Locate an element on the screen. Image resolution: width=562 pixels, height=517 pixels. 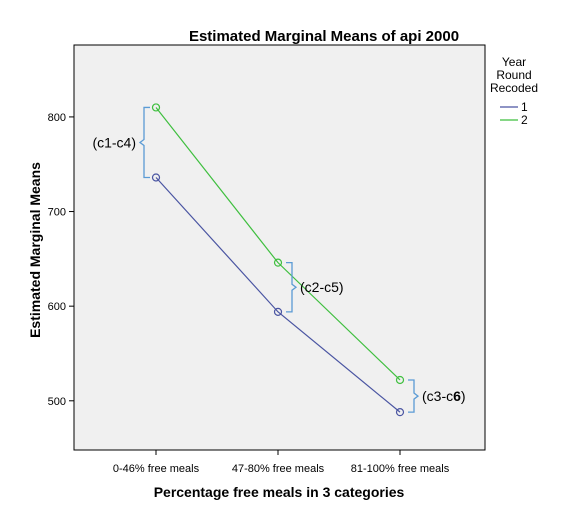
annotation-label: (c1-c4) is located at coordinates (114, 142).